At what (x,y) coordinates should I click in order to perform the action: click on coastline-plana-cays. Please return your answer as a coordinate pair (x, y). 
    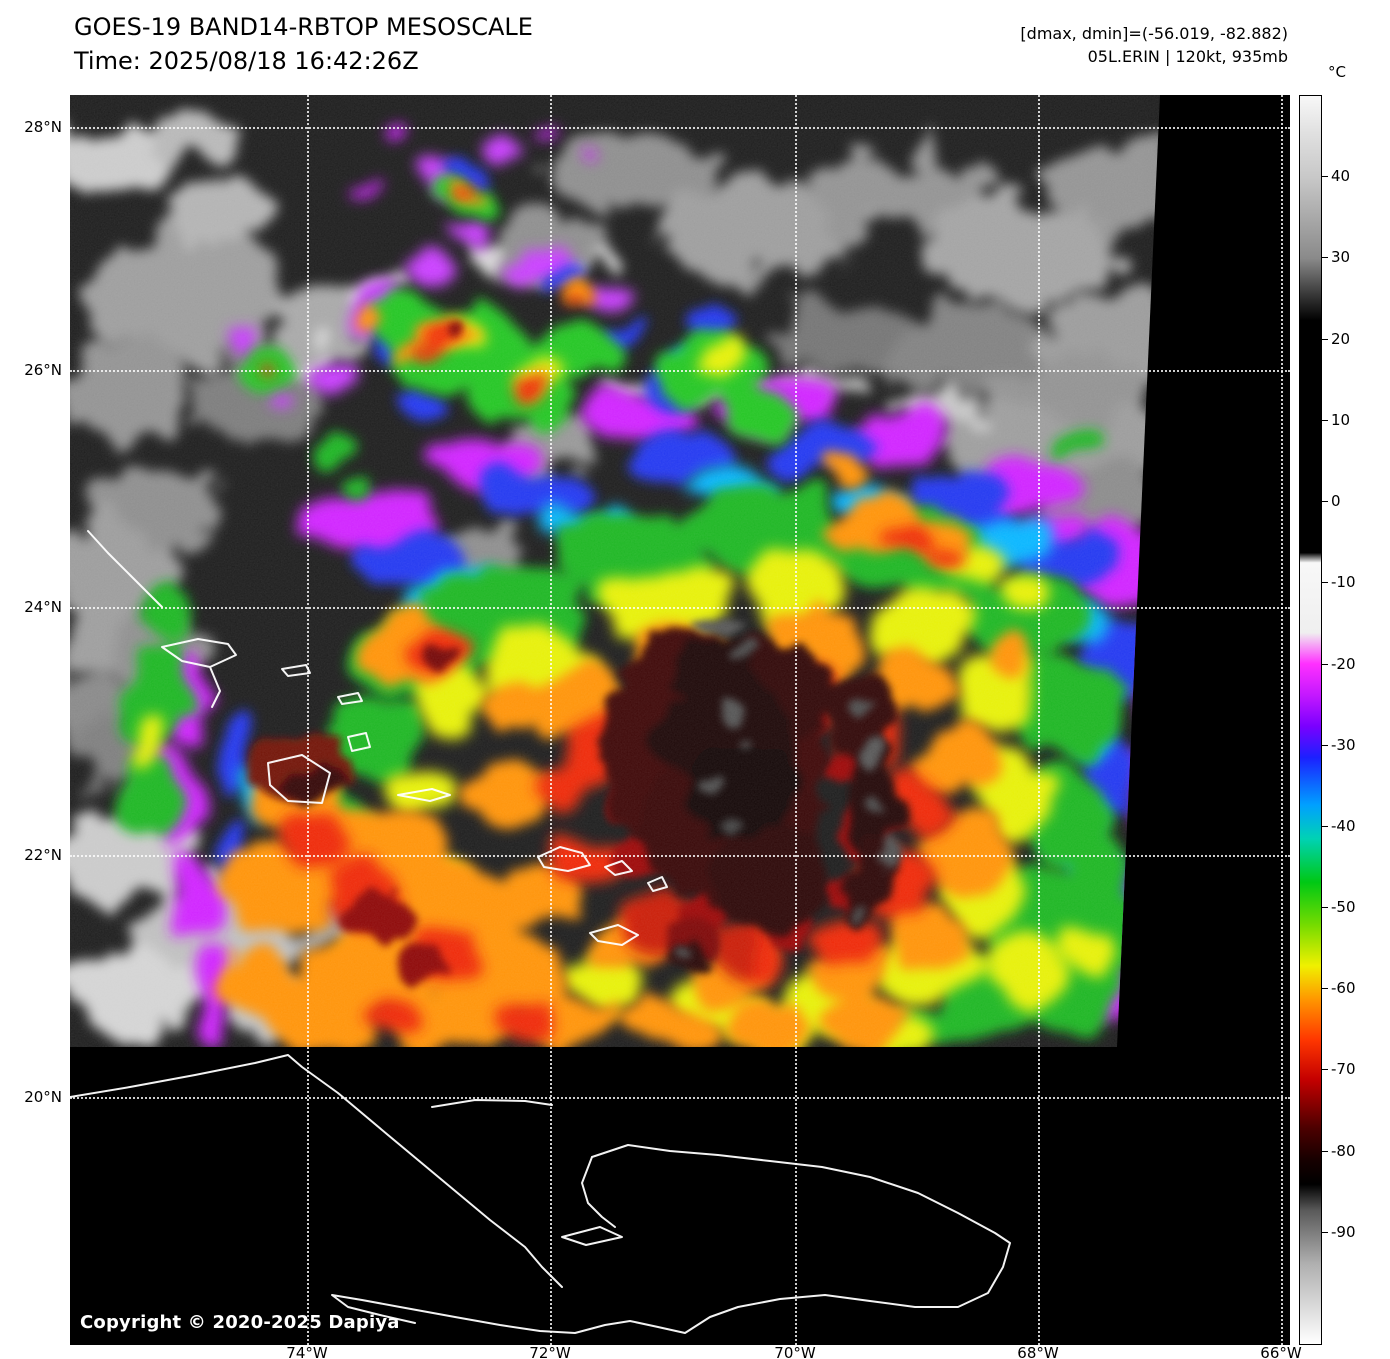
    Looking at the image, I should click on (350, 698).